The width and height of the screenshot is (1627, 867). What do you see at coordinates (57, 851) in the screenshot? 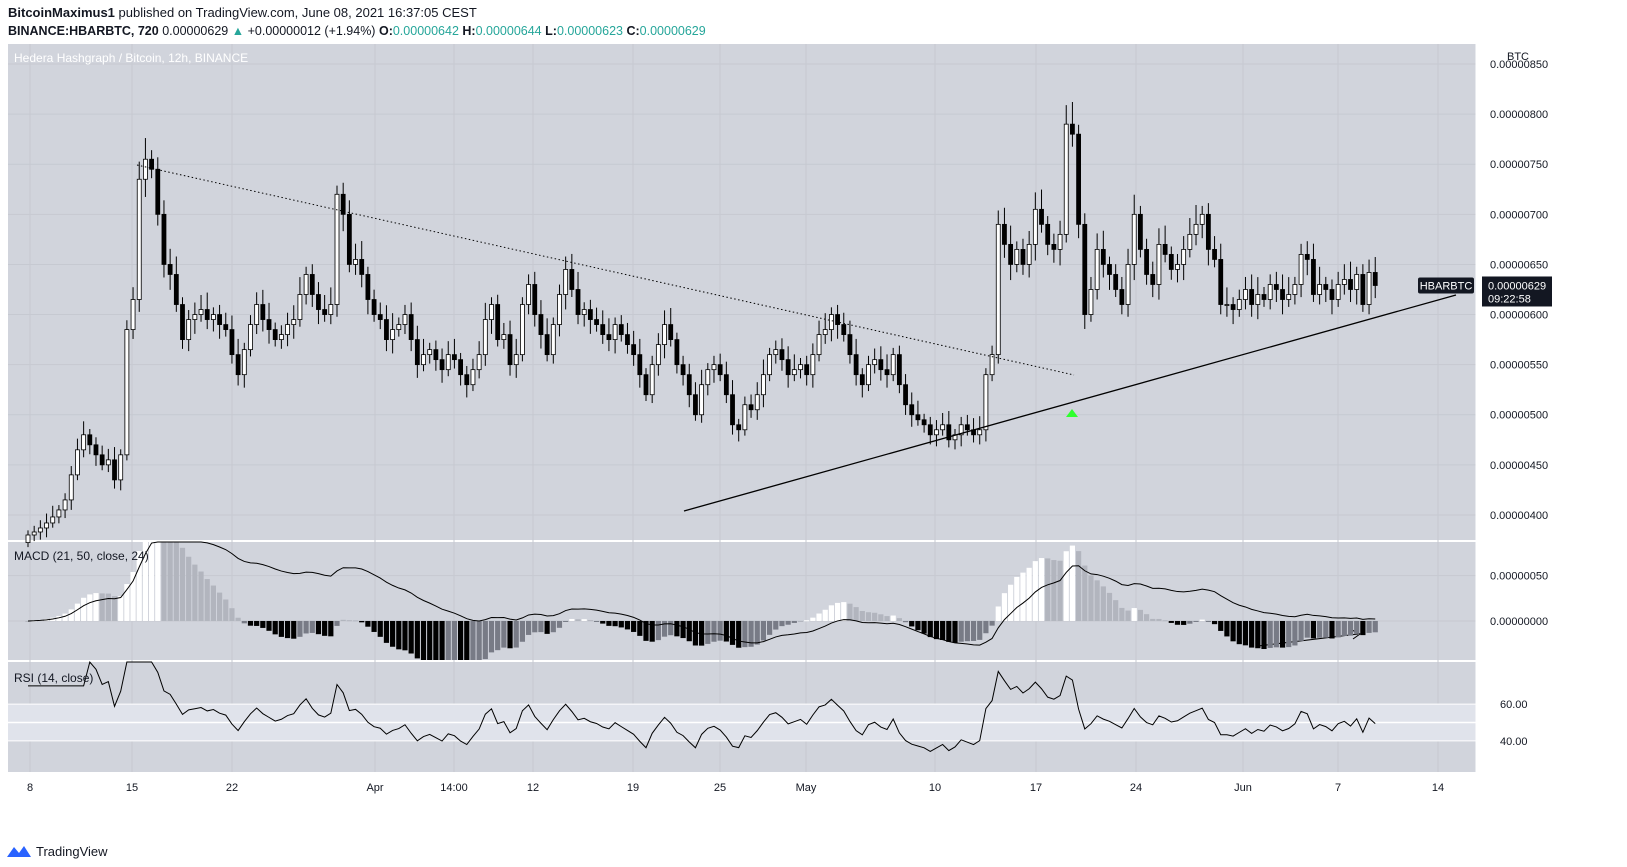
I see `tradingview-logo: TradingView` at bounding box center [57, 851].